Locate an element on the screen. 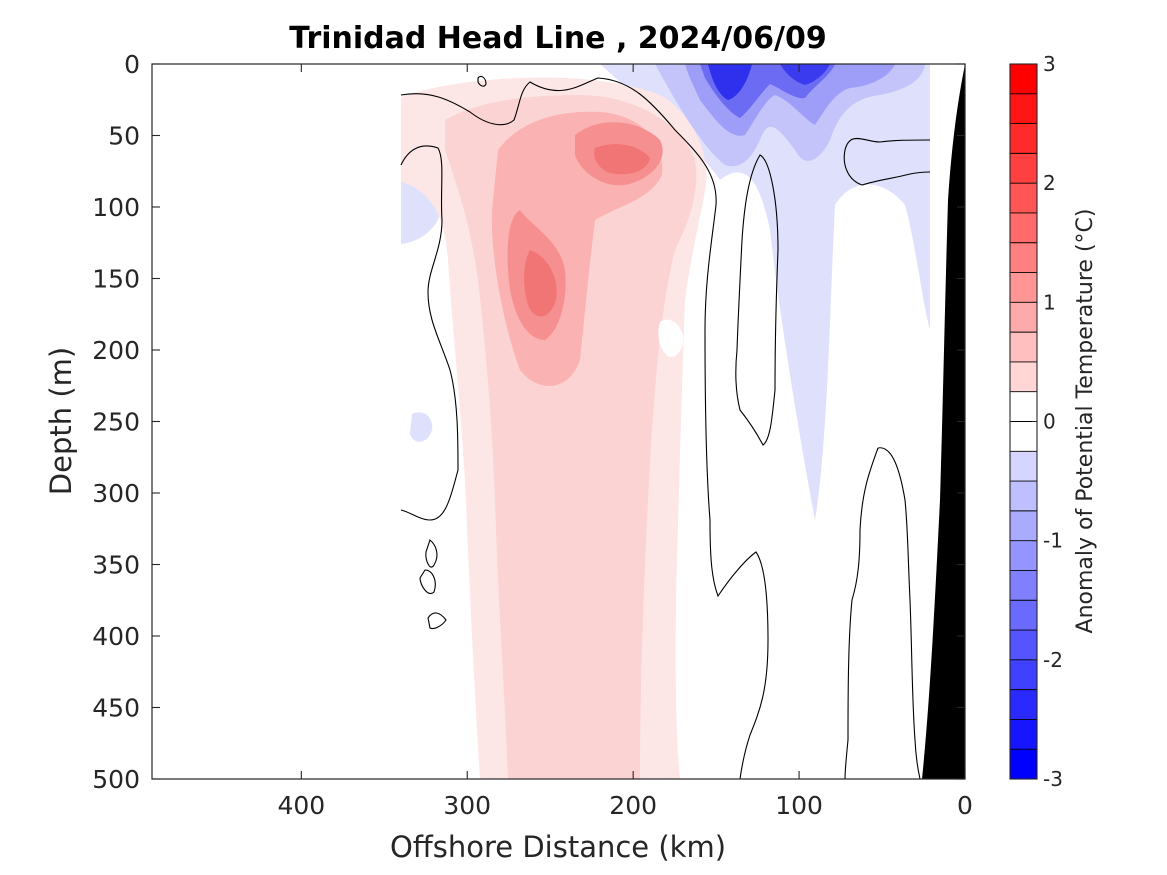  x-tick-label: 300 is located at coordinates (467, 805).